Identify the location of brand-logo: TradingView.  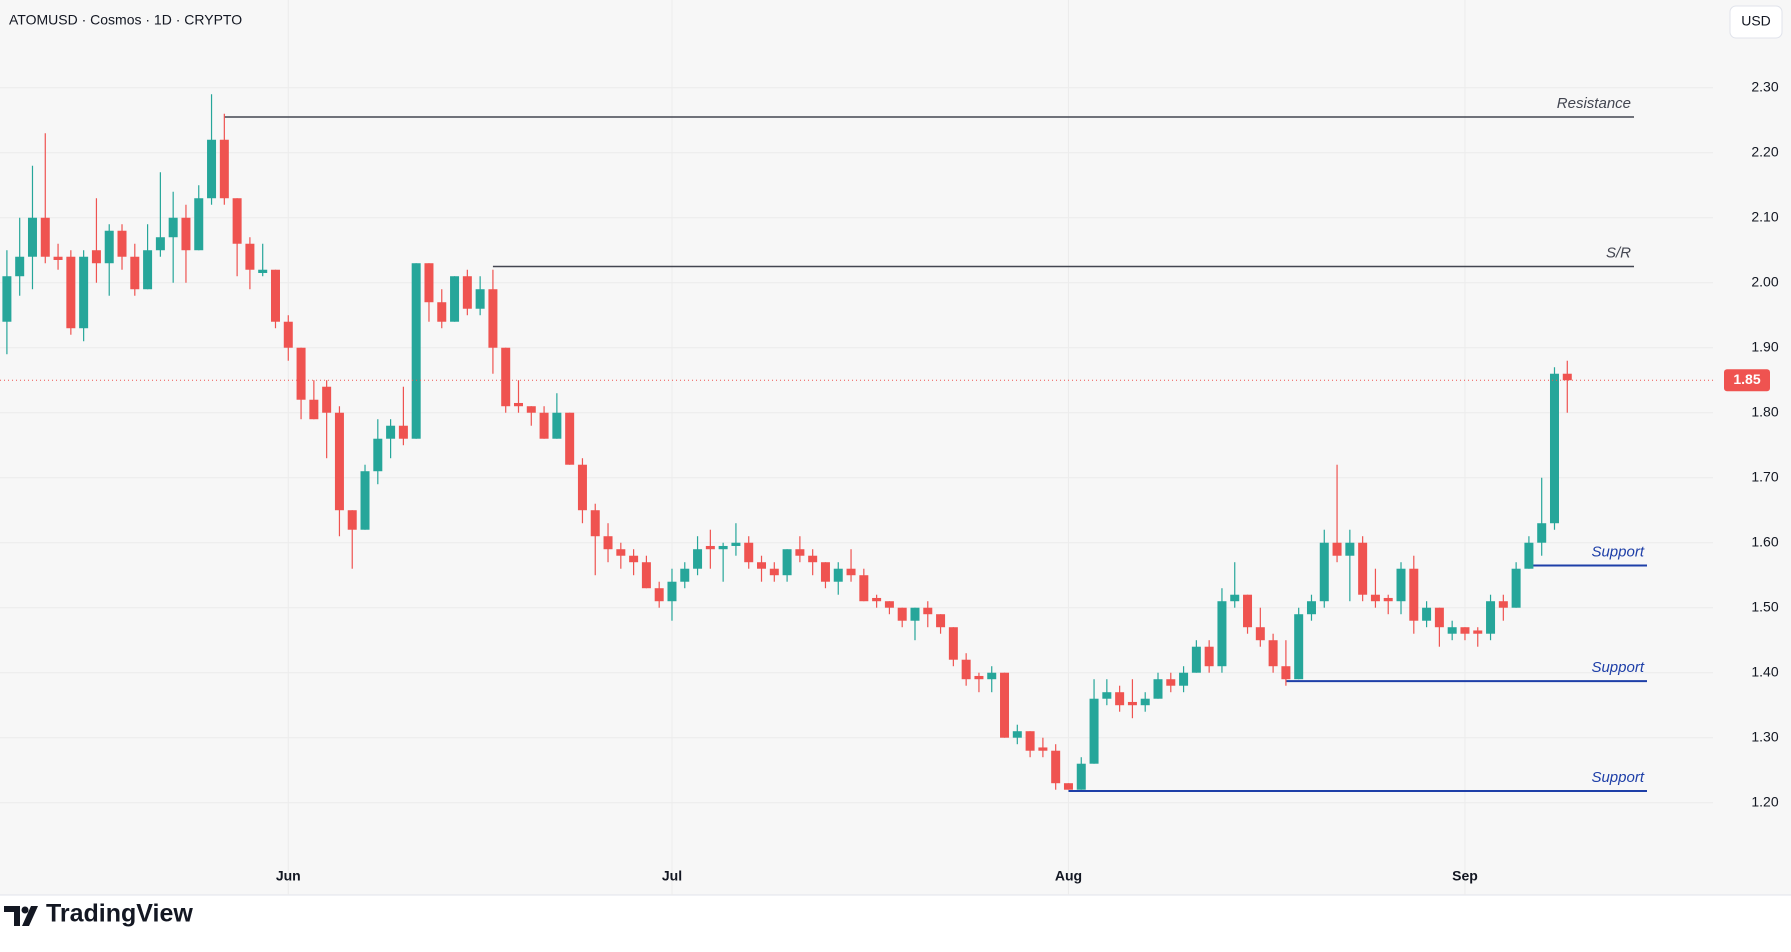
(98, 914).